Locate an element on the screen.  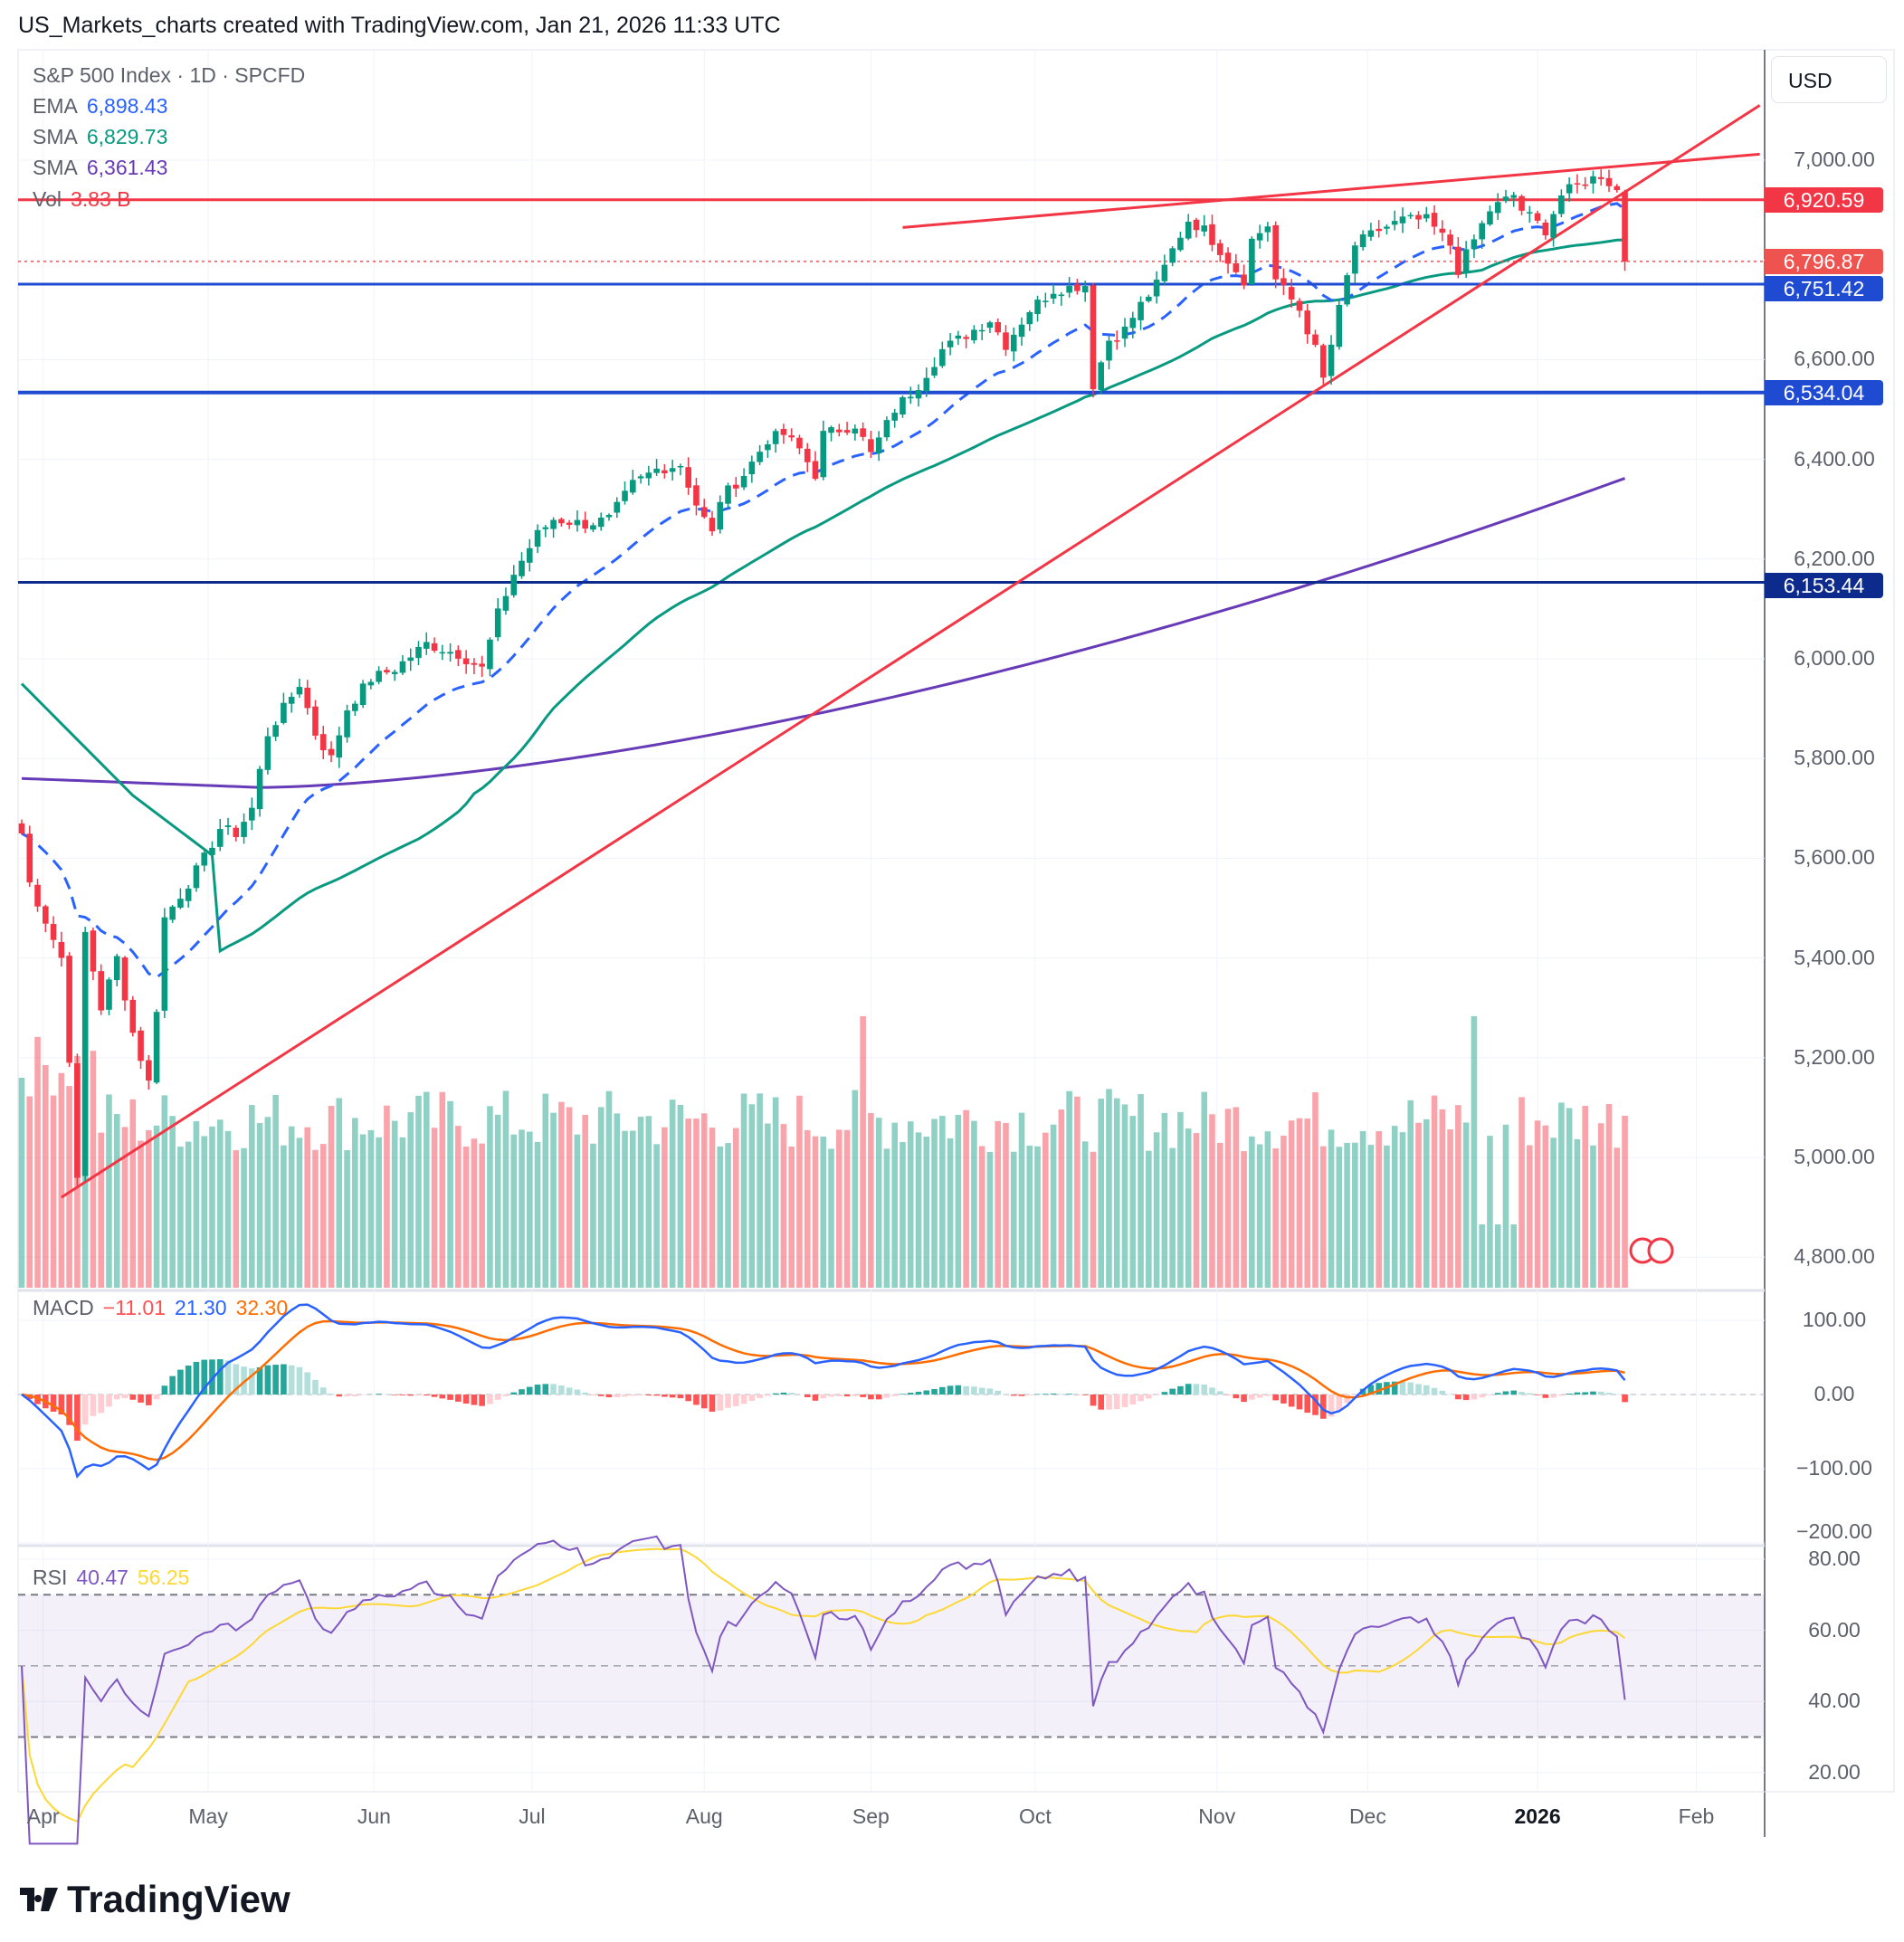
macd-legend: MACD −11.01 21.30 32.30 is located at coordinates (165, 1308).